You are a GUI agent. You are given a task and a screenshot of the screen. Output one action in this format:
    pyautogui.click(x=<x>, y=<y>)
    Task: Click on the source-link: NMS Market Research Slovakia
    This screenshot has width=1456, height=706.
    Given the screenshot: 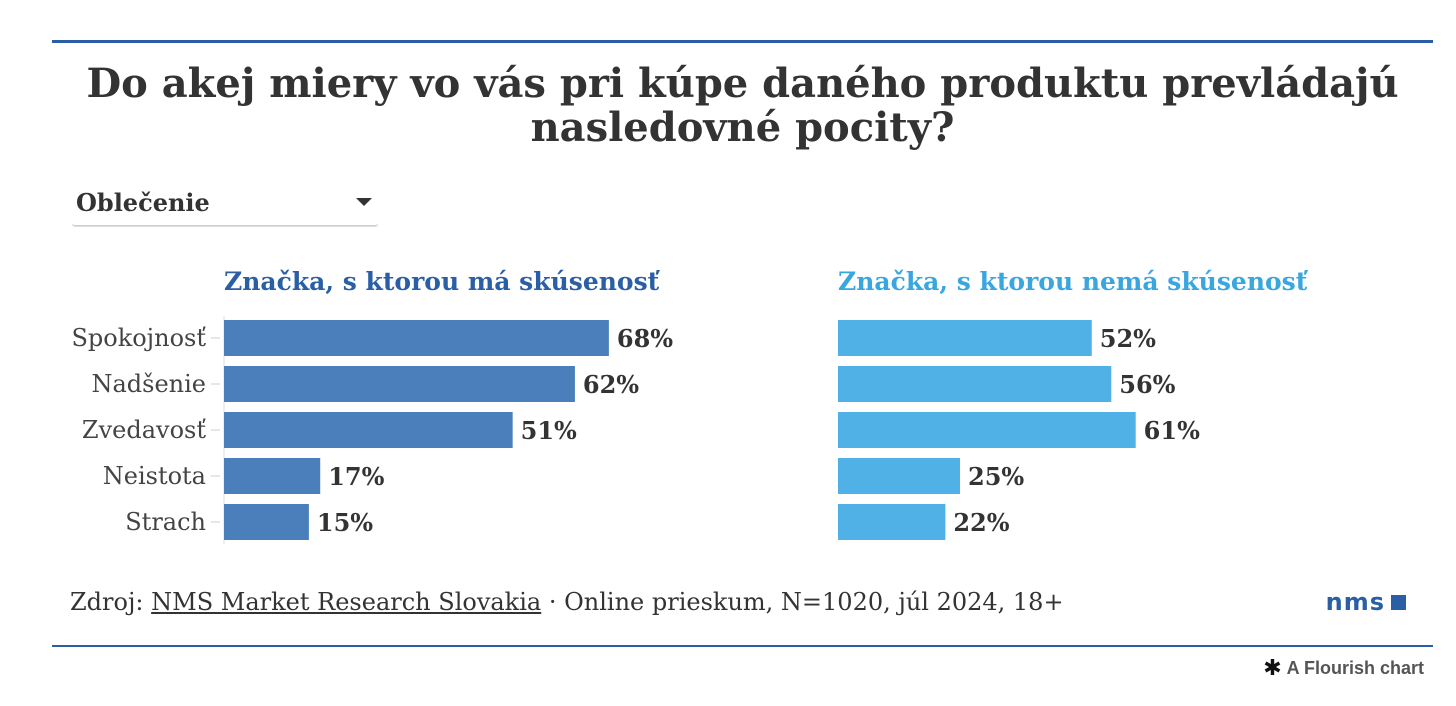 What is the action you would take?
    pyautogui.click(x=346, y=602)
    